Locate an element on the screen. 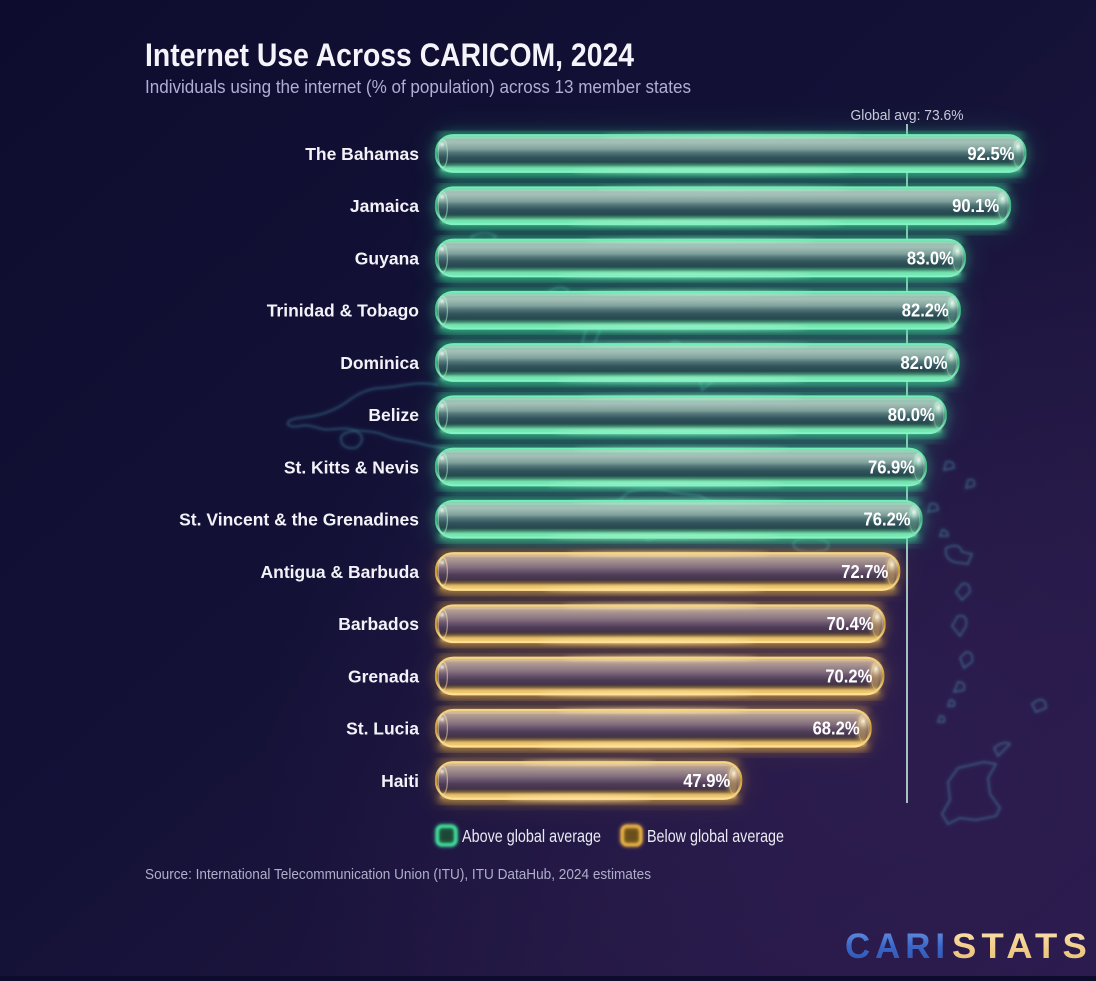 The width and height of the screenshot is (1096, 981). svg-text: 47.9% is located at coordinates (706, 781).